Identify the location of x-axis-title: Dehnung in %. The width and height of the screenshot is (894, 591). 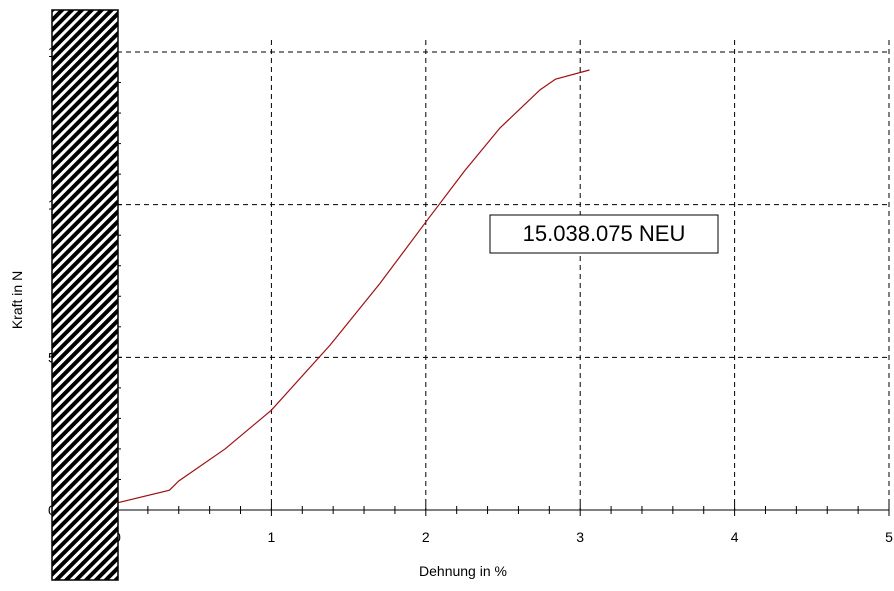
(463, 571).